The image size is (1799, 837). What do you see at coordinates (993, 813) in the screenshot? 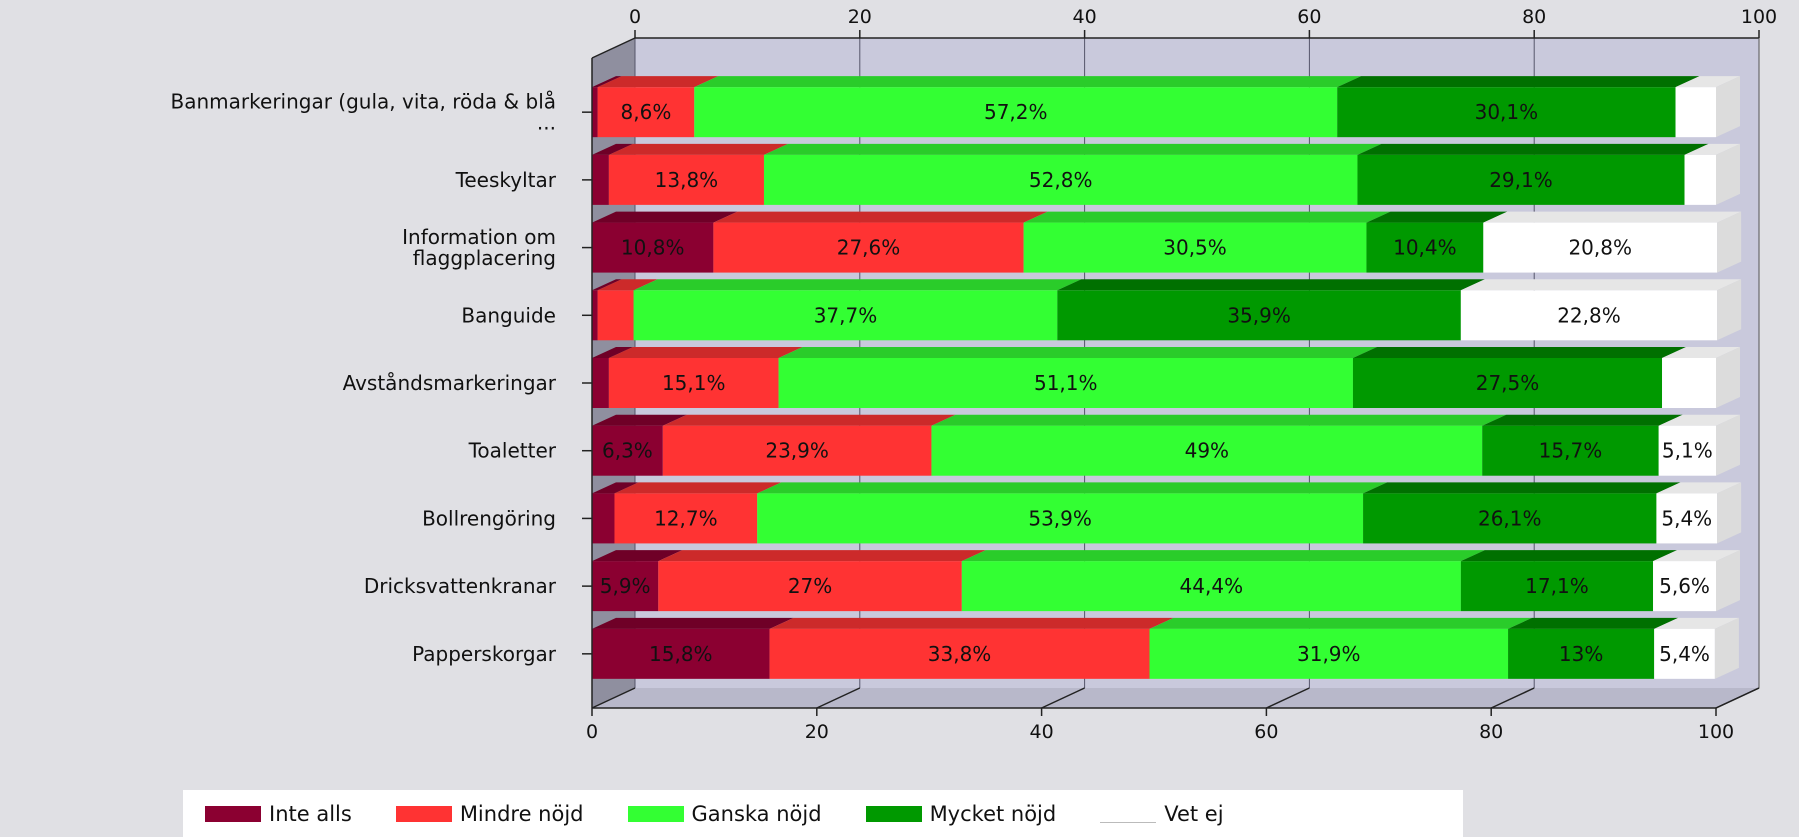
I see `legend-label: Mycket nöjd` at bounding box center [993, 813].